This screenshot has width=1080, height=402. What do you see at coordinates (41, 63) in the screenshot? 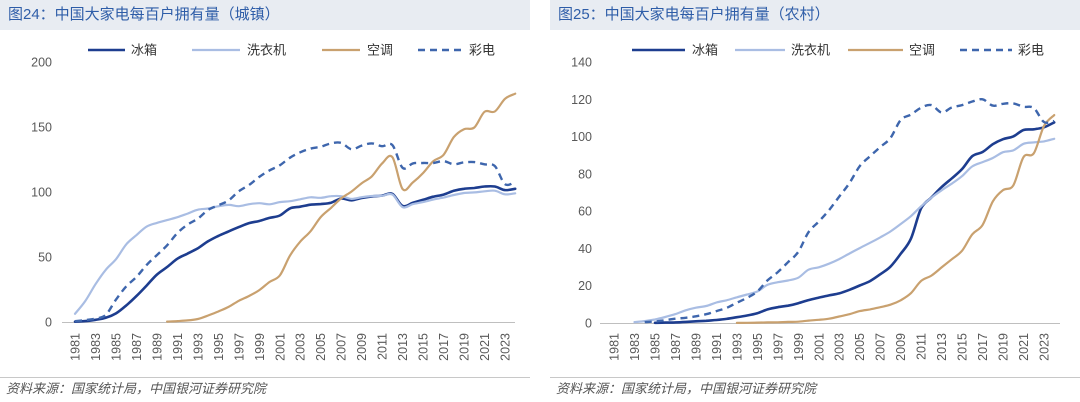
I see `y-tick-label: 200` at bounding box center [41, 63].